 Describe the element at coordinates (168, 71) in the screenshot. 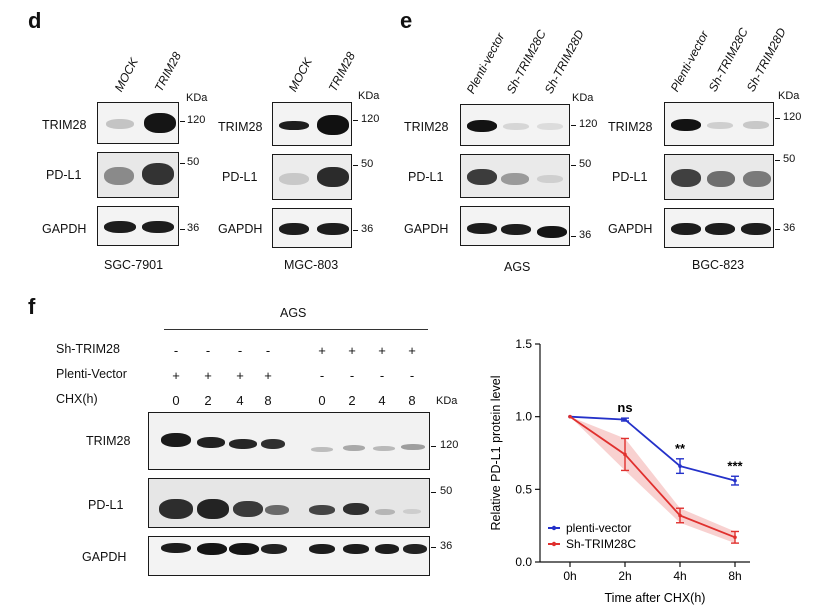

I see `lane-label: TRIM28` at that location.